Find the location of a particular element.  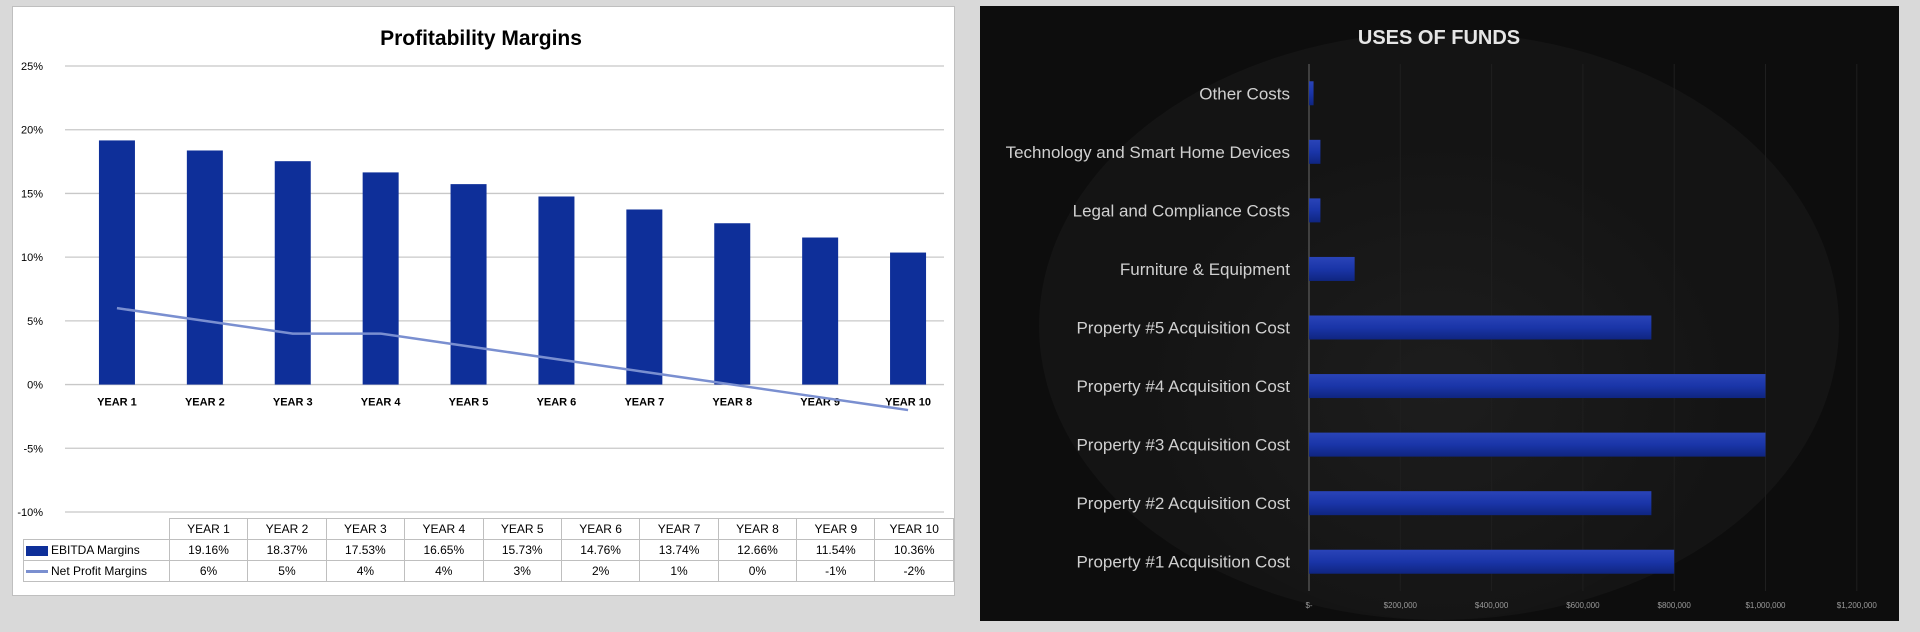

y-tick-label: 5% is located at coordinates (35, 322).